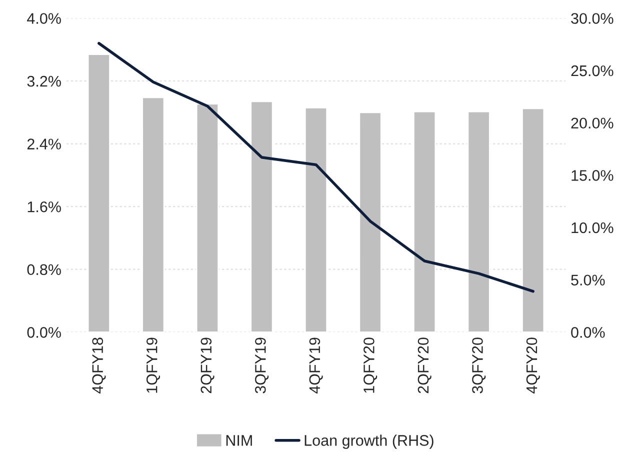 This screenshot has height=455, width=632. What do you see at coordinates (207, 366) in the screenshot?
I see `x-tick-label: 2QFY19` at bounding box center [207, 366].